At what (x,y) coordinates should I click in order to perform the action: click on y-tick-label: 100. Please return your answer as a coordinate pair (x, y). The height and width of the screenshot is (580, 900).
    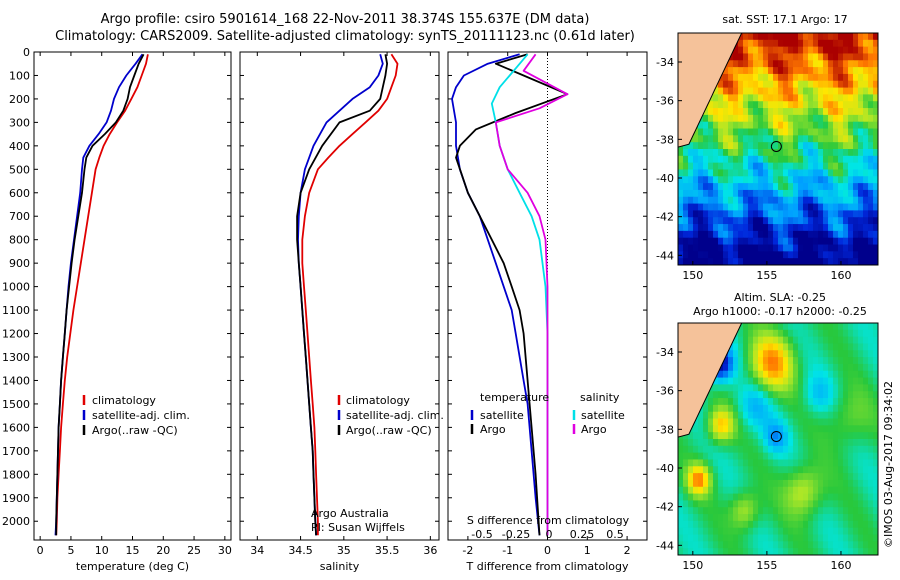
    Looking at the image, I should click on (19, 75).